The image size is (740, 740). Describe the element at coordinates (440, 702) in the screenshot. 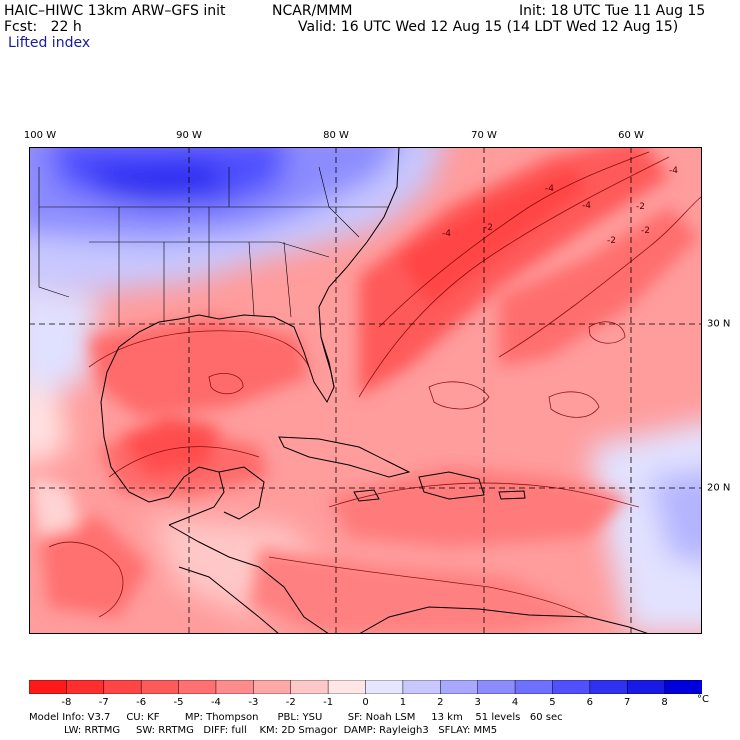

I see `colorbar-tick-label: 2` at that location.